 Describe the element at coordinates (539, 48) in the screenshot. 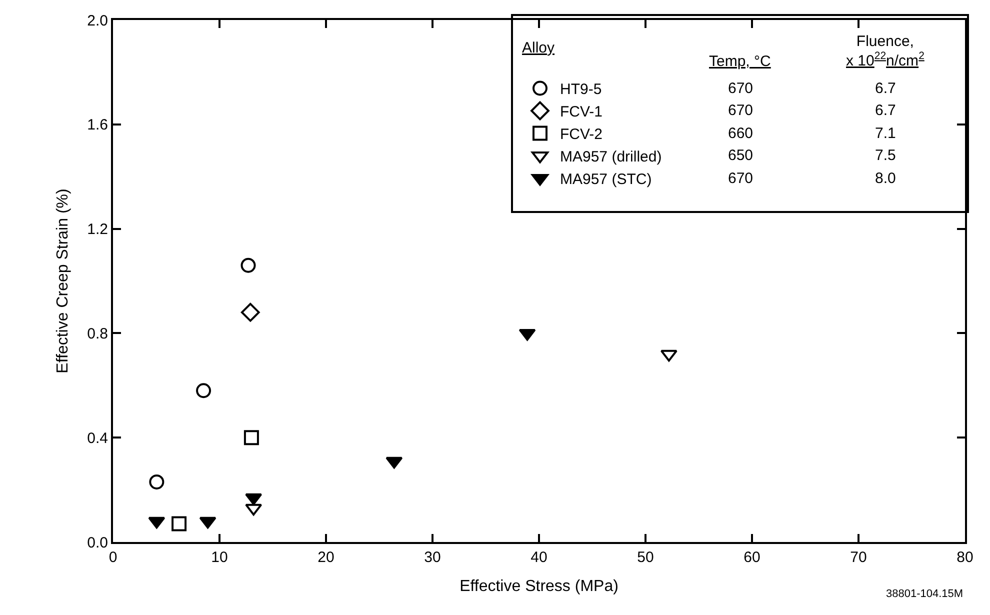

I see `legend-title: Alloy` at that location.